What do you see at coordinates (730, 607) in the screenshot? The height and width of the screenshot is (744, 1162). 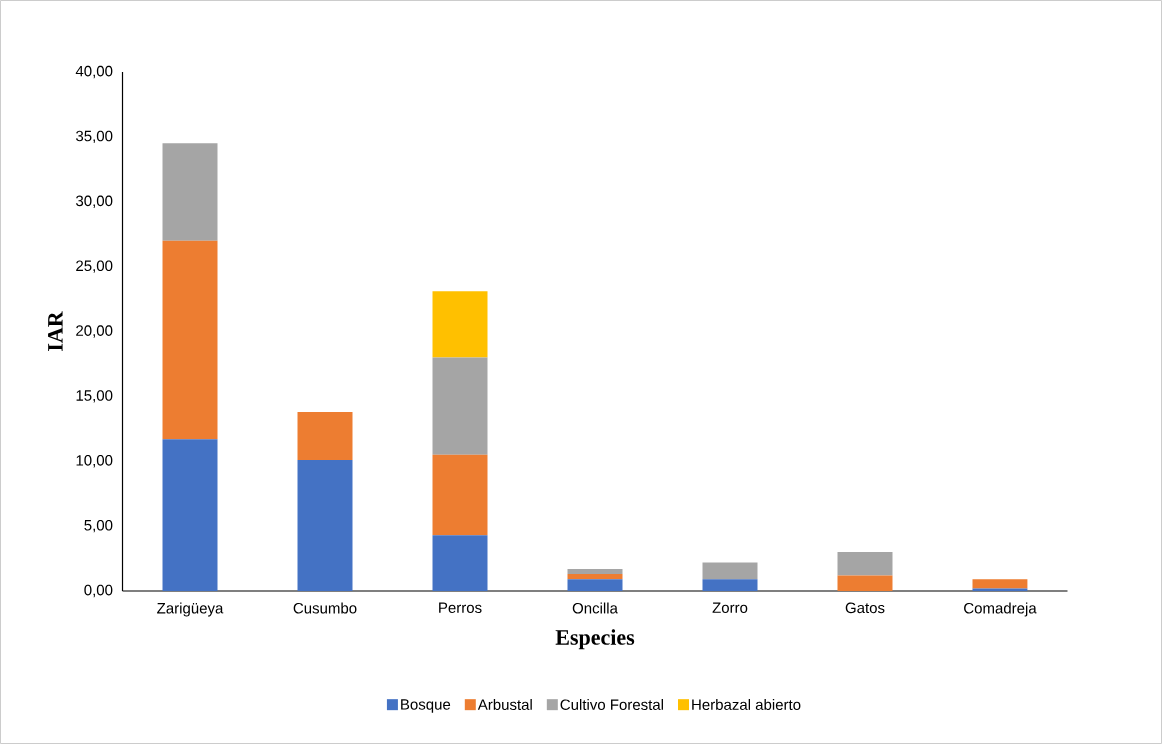 I see `x-tick-label: Zorro` at bounding box center [730, 607].